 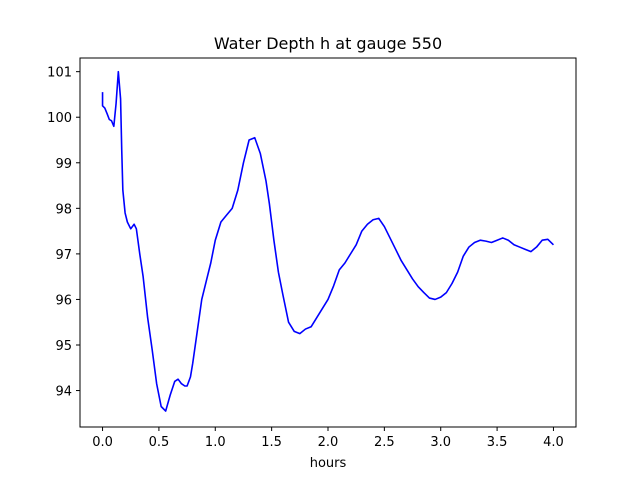 What do you see at coordinates (497, 442) in the screenshot?
I see `x-tick-label: 3.5` at bounding box center [497, 442].